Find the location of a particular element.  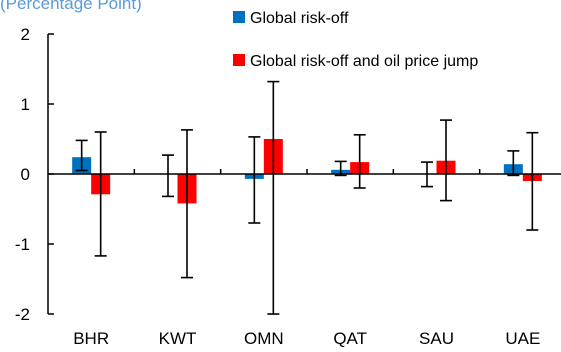

x-tick-label: OMN is located at coordinates (264, 338).